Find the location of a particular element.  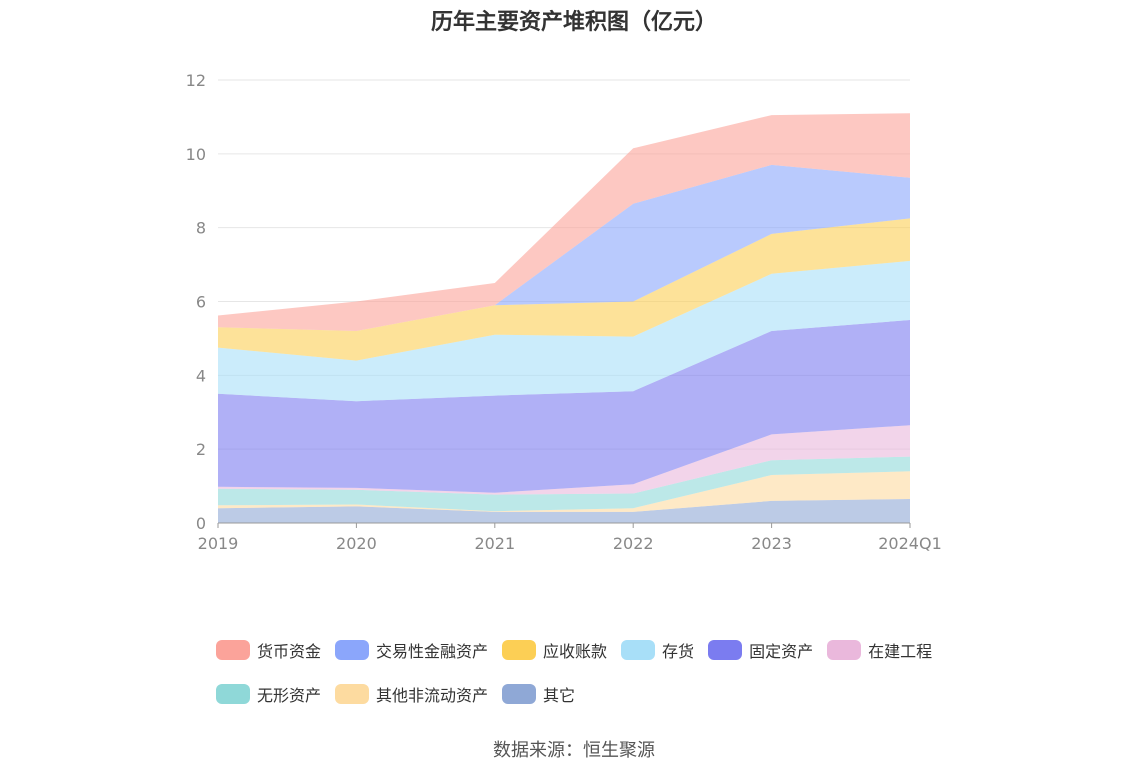

legend-item: 其它 is located at coordinates (538, 694).